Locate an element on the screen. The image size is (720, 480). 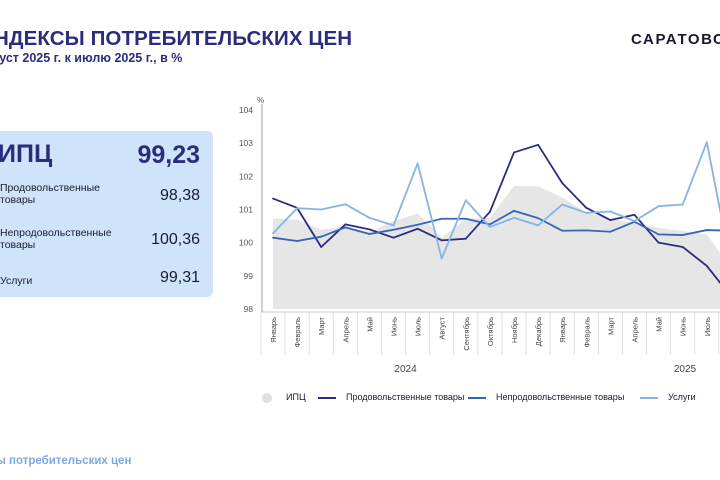
legend-food-label: Продовольственные товары is located at coordinates (405, 397).